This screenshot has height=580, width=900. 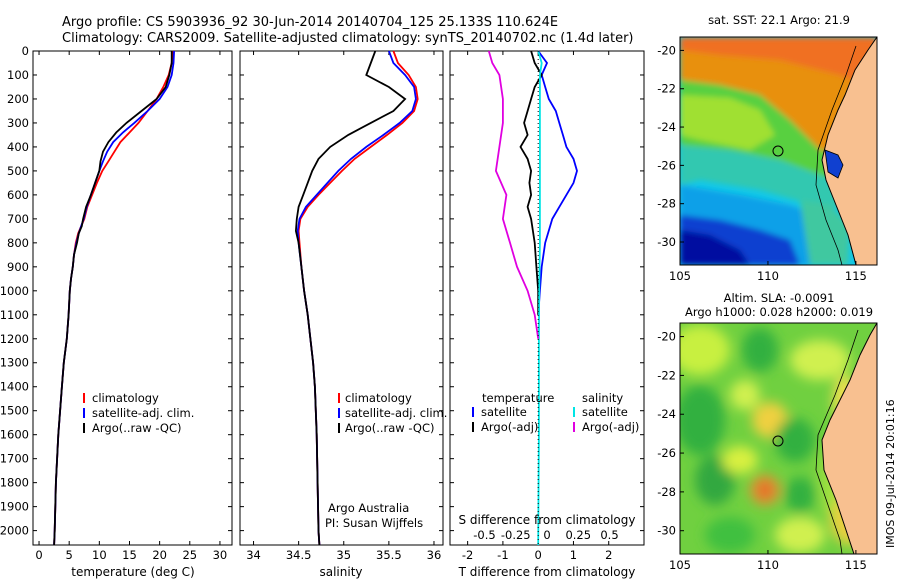 What do you see at coordinates (504, 412) in the screenshot?
I see `legend-label-t-satellite: satellite` at bounding box center [504, 412].